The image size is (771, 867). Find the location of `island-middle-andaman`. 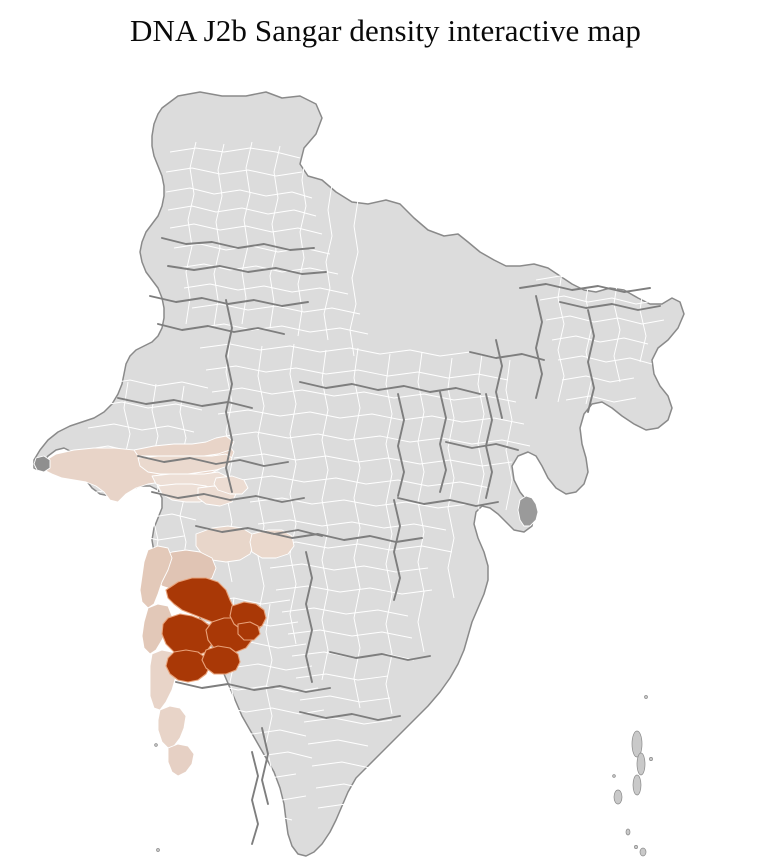

island-middle-andaman is located at coordinates (641, 764).